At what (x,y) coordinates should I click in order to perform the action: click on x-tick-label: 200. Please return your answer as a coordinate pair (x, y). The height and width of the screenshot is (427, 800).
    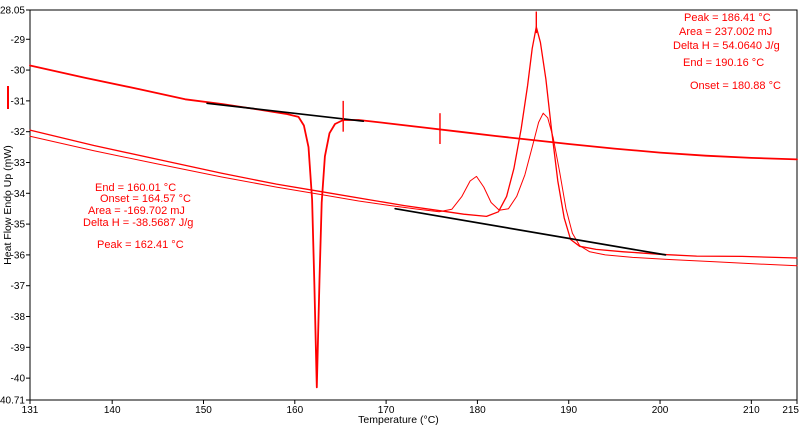
    Looking at the image, I should click on (660, 410).